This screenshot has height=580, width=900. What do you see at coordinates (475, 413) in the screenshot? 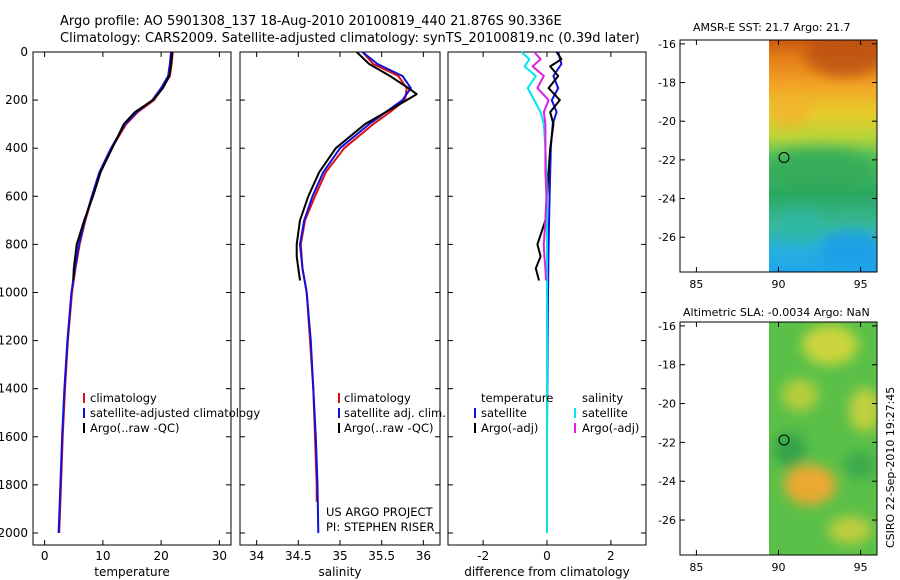
I see `legend-swatch-temp-satellite` at bounding box center [475, 413].